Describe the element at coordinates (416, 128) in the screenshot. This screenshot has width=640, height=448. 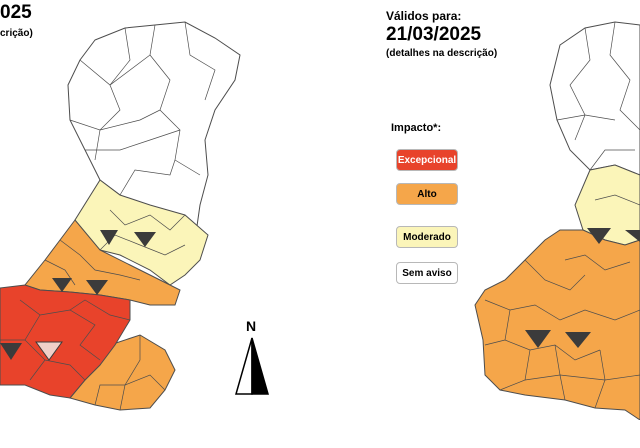
I see `legend-title: Impacto*:` at that location.